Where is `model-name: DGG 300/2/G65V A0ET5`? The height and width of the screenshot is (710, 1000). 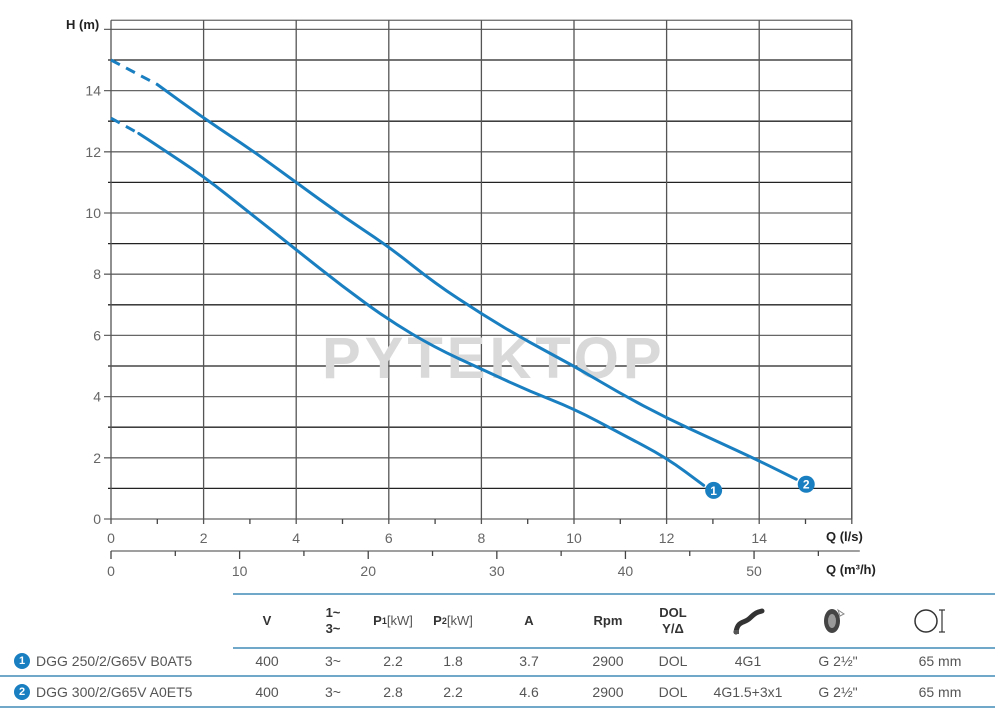
model-name: DGG 300/2/G65V A0ET5 is located at coordinates (114, 691).